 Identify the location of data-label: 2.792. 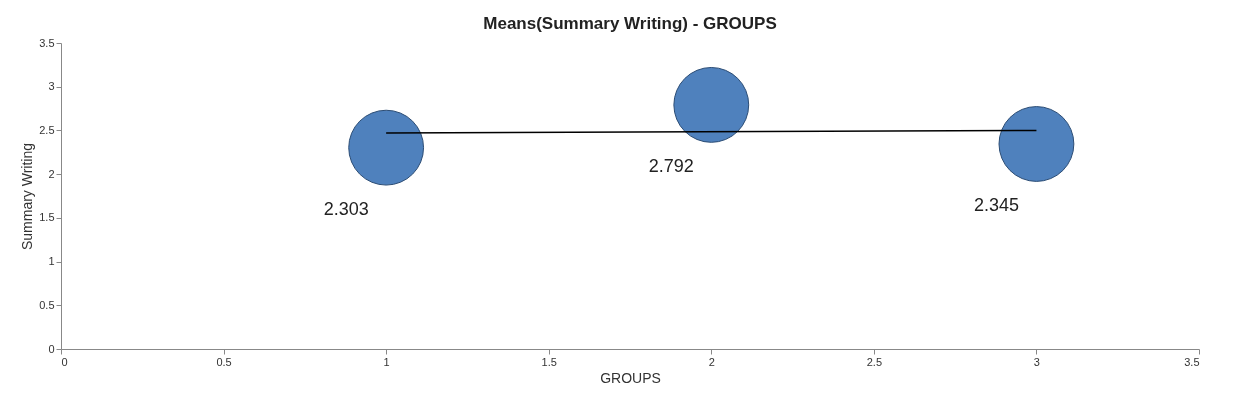
(671, 165).